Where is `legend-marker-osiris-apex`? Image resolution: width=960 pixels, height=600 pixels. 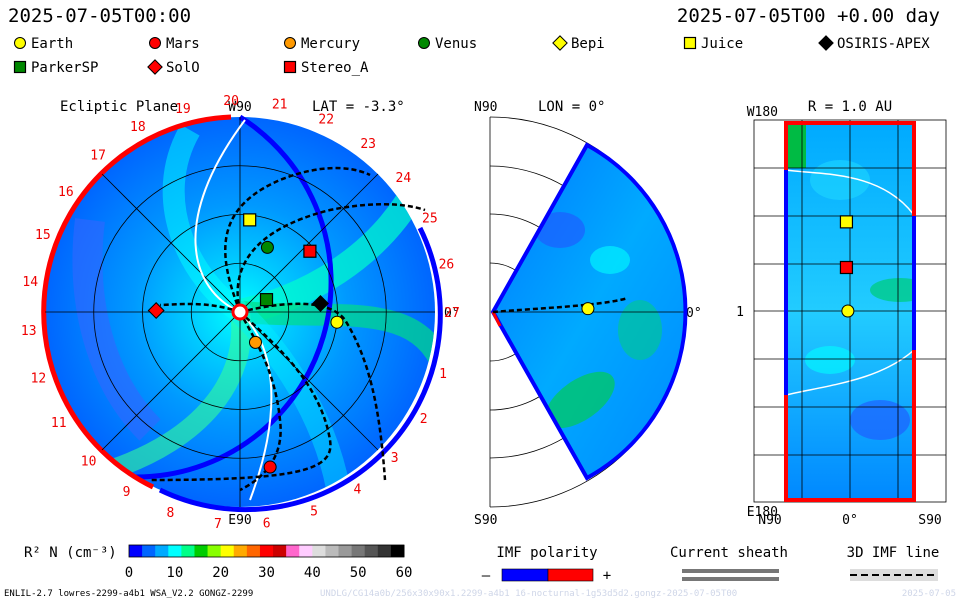
legend-marker-osiris-apex is located at coordinates (826, 43).